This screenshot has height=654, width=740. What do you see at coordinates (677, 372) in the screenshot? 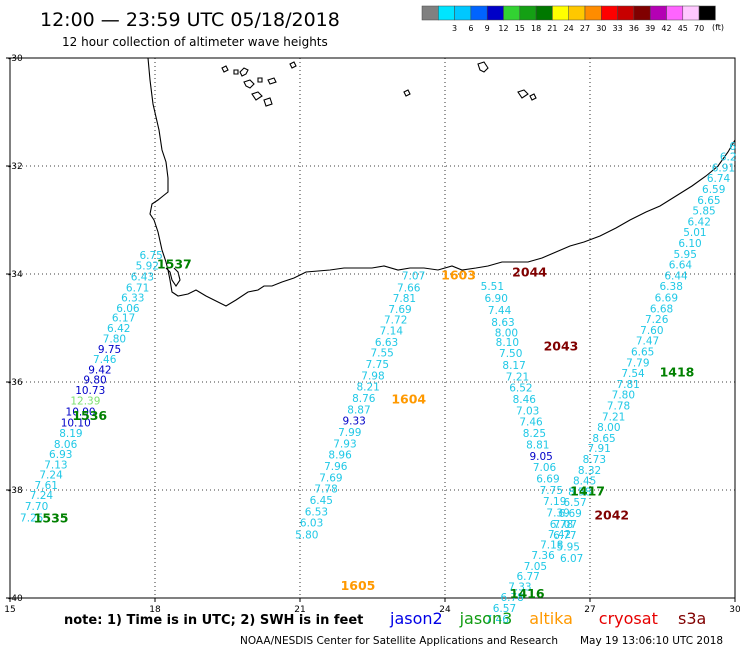
I see `pass-time-label: 1418` at bounding box center [677, 372].